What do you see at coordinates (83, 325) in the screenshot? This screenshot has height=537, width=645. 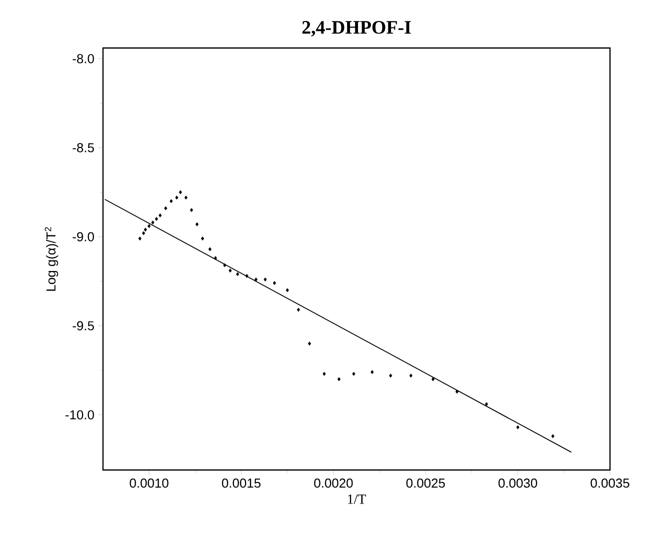 I see `y-tick-label: -9.5` at bounding box center [83, 325].